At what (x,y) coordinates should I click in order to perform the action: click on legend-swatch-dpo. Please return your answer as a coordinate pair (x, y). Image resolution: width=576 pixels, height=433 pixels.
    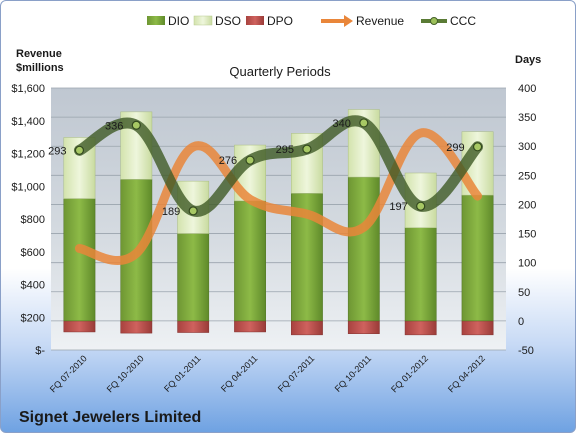
    Looking at the image, I should click on (255, 20).